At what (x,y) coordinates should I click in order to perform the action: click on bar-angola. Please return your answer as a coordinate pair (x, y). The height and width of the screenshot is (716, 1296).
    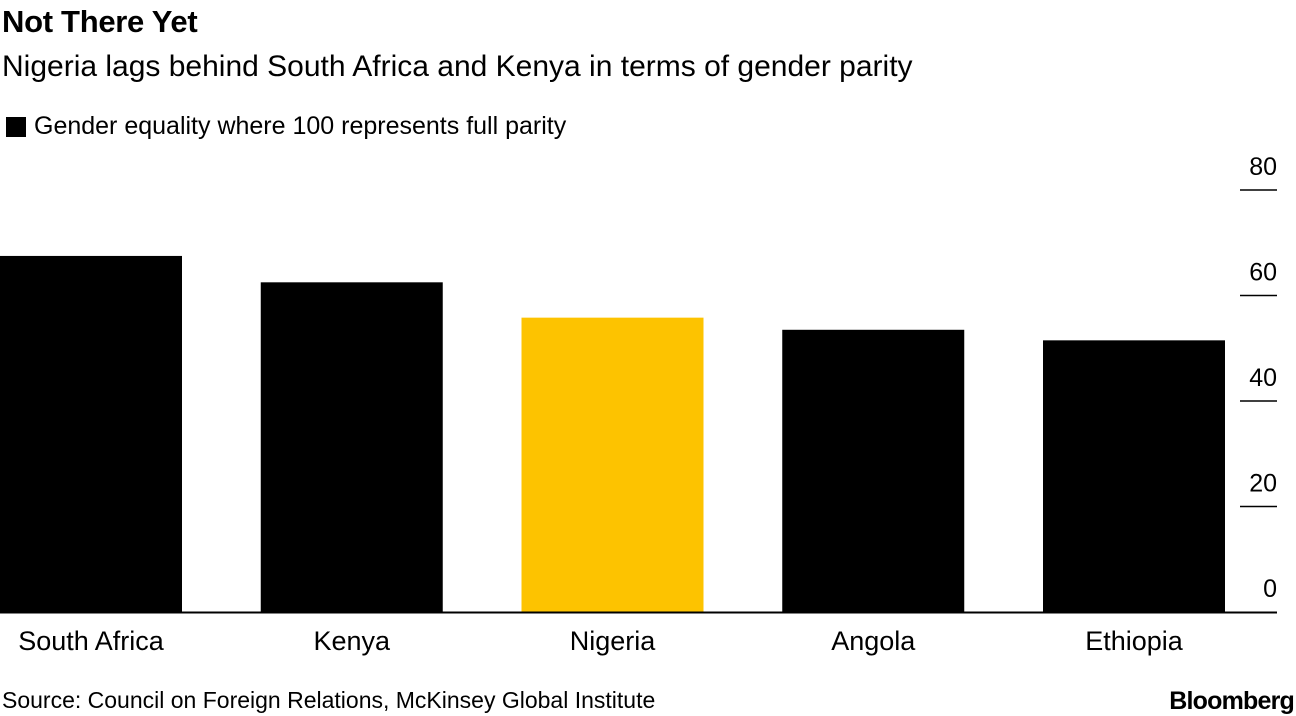
    Looking at the image, I should click on (873, 470).